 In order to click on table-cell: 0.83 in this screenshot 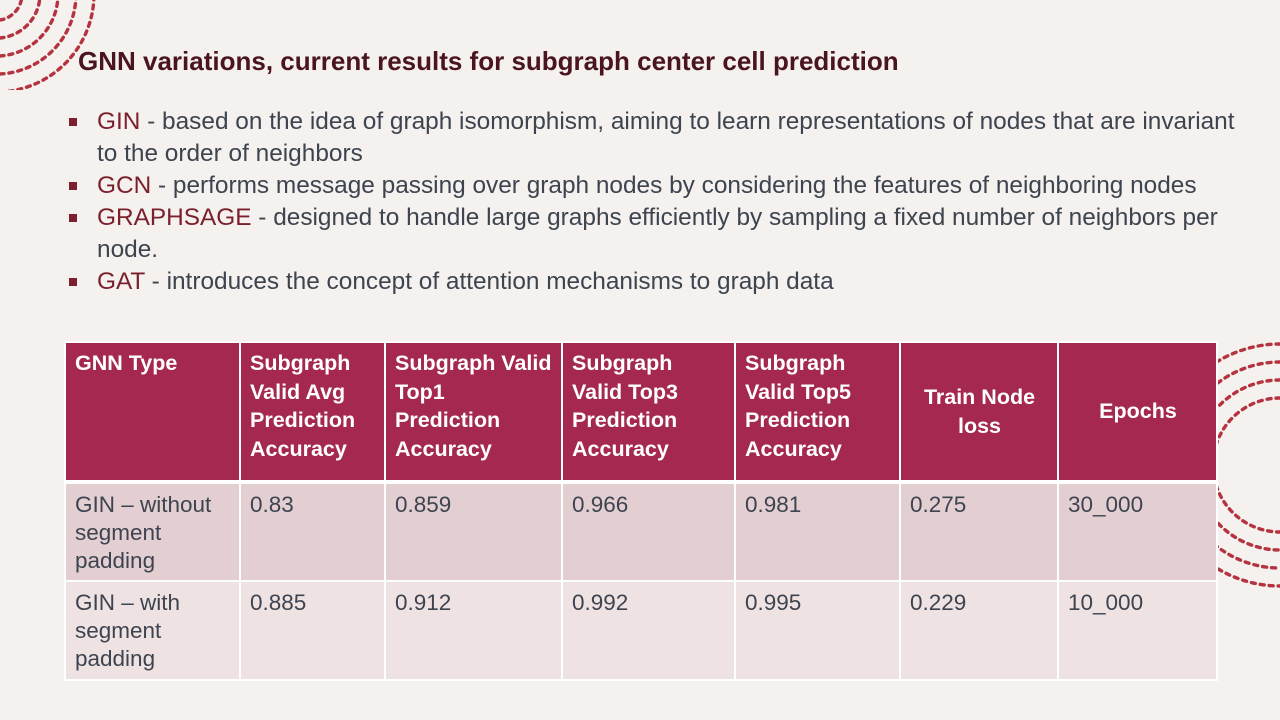, I will do `click(312, 531)`.